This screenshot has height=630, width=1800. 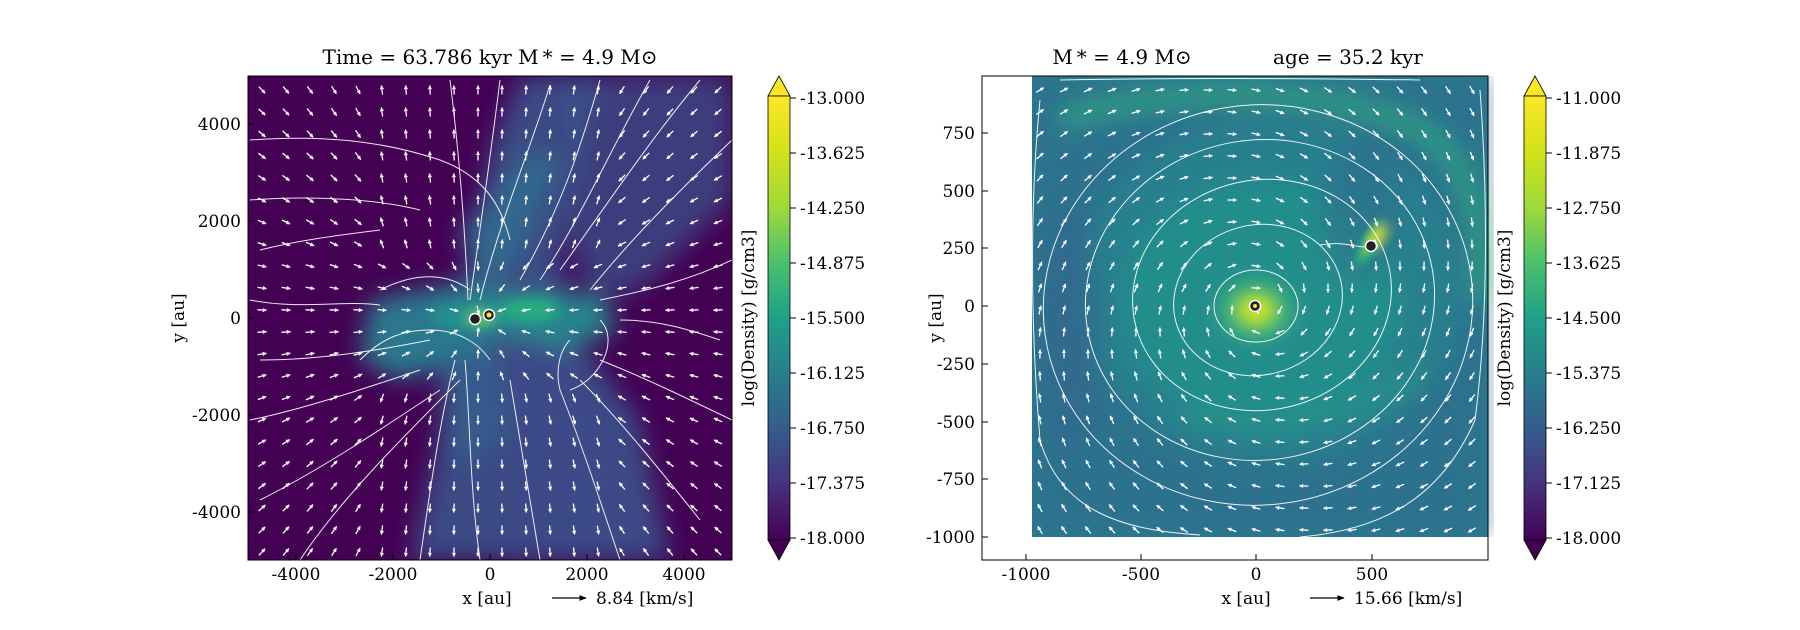 I want to click on right-cbar-tick: -13.625, so click(x=1588, y=264).